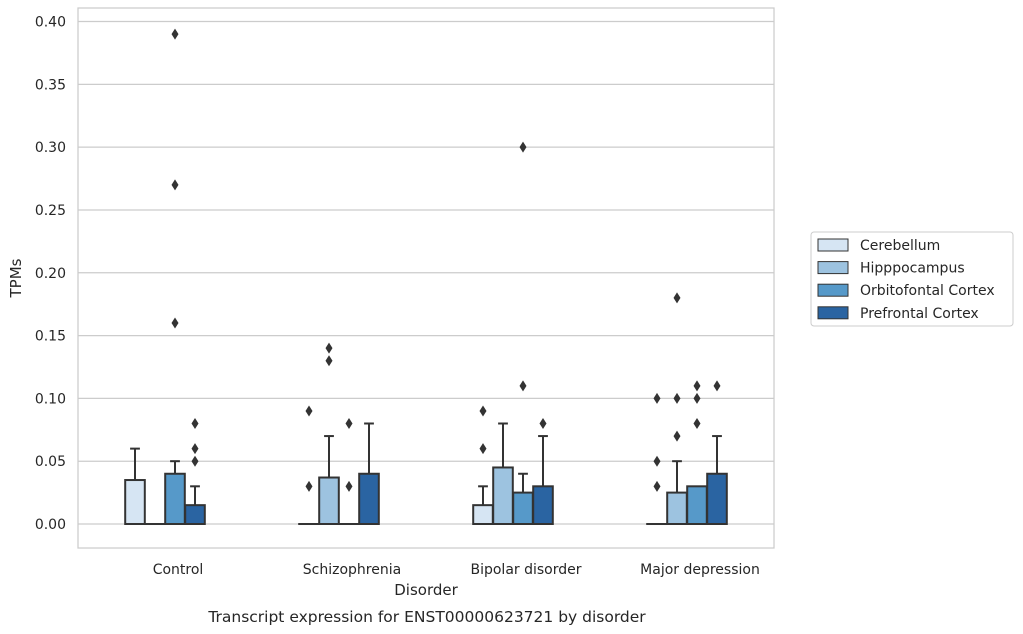  What do you see at coordinates (50, 211) in the screenshot?
I see `y-tick-label: 0.25` at bounding box center [50, 211].